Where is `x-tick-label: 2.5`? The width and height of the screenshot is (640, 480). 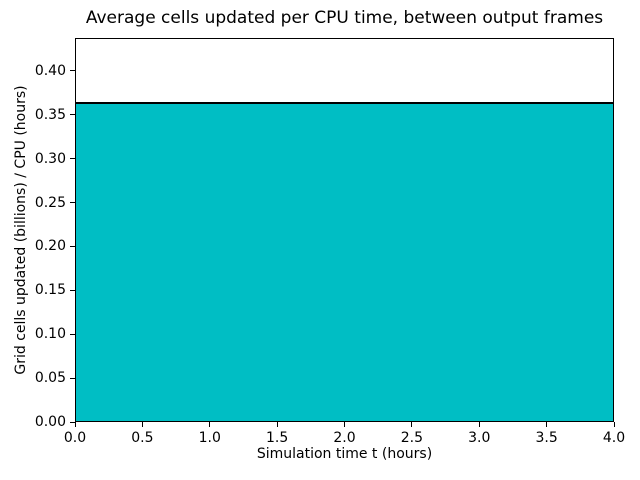 x-tick-label: 2.5 is located at coordinates (411, 438).